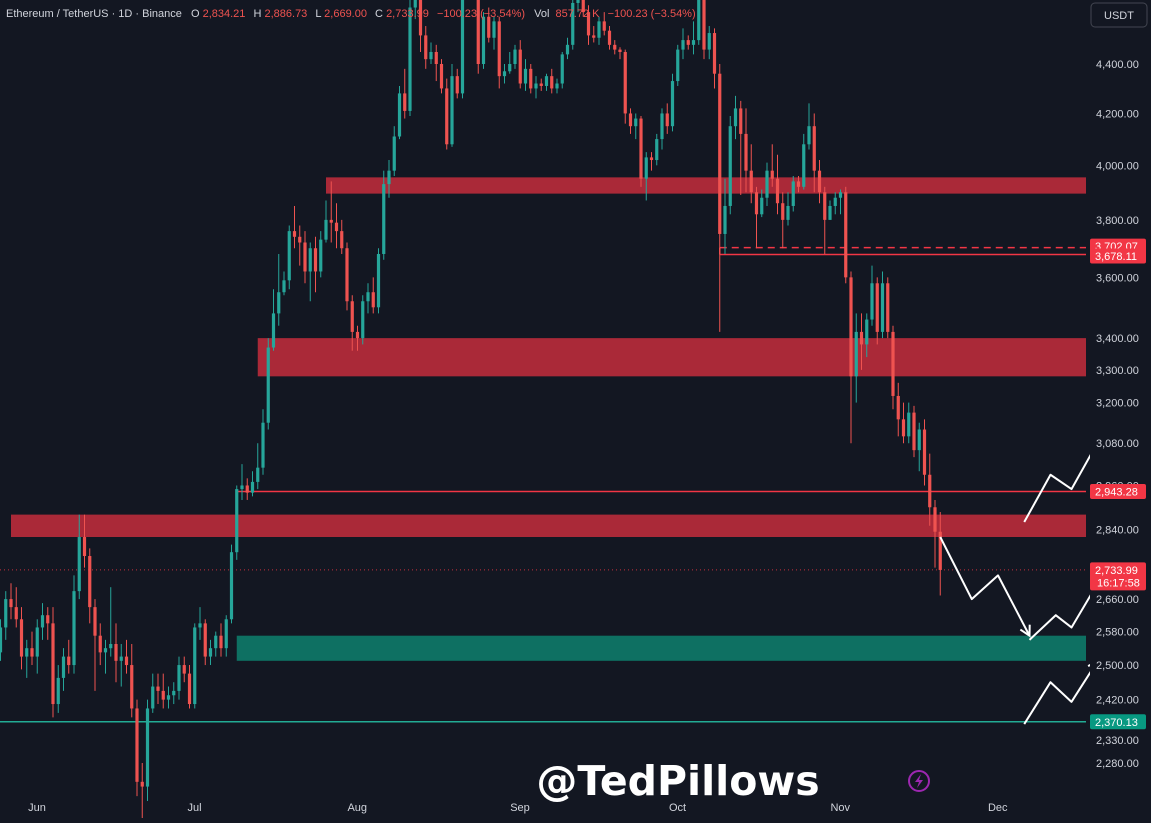 This screenshot has height=823, width=1151. What do you see at coordinates (652, 14) in the screenshot?
I see `volume-change: −100.23 (−3.54%)` at bounding box center [652, 14].